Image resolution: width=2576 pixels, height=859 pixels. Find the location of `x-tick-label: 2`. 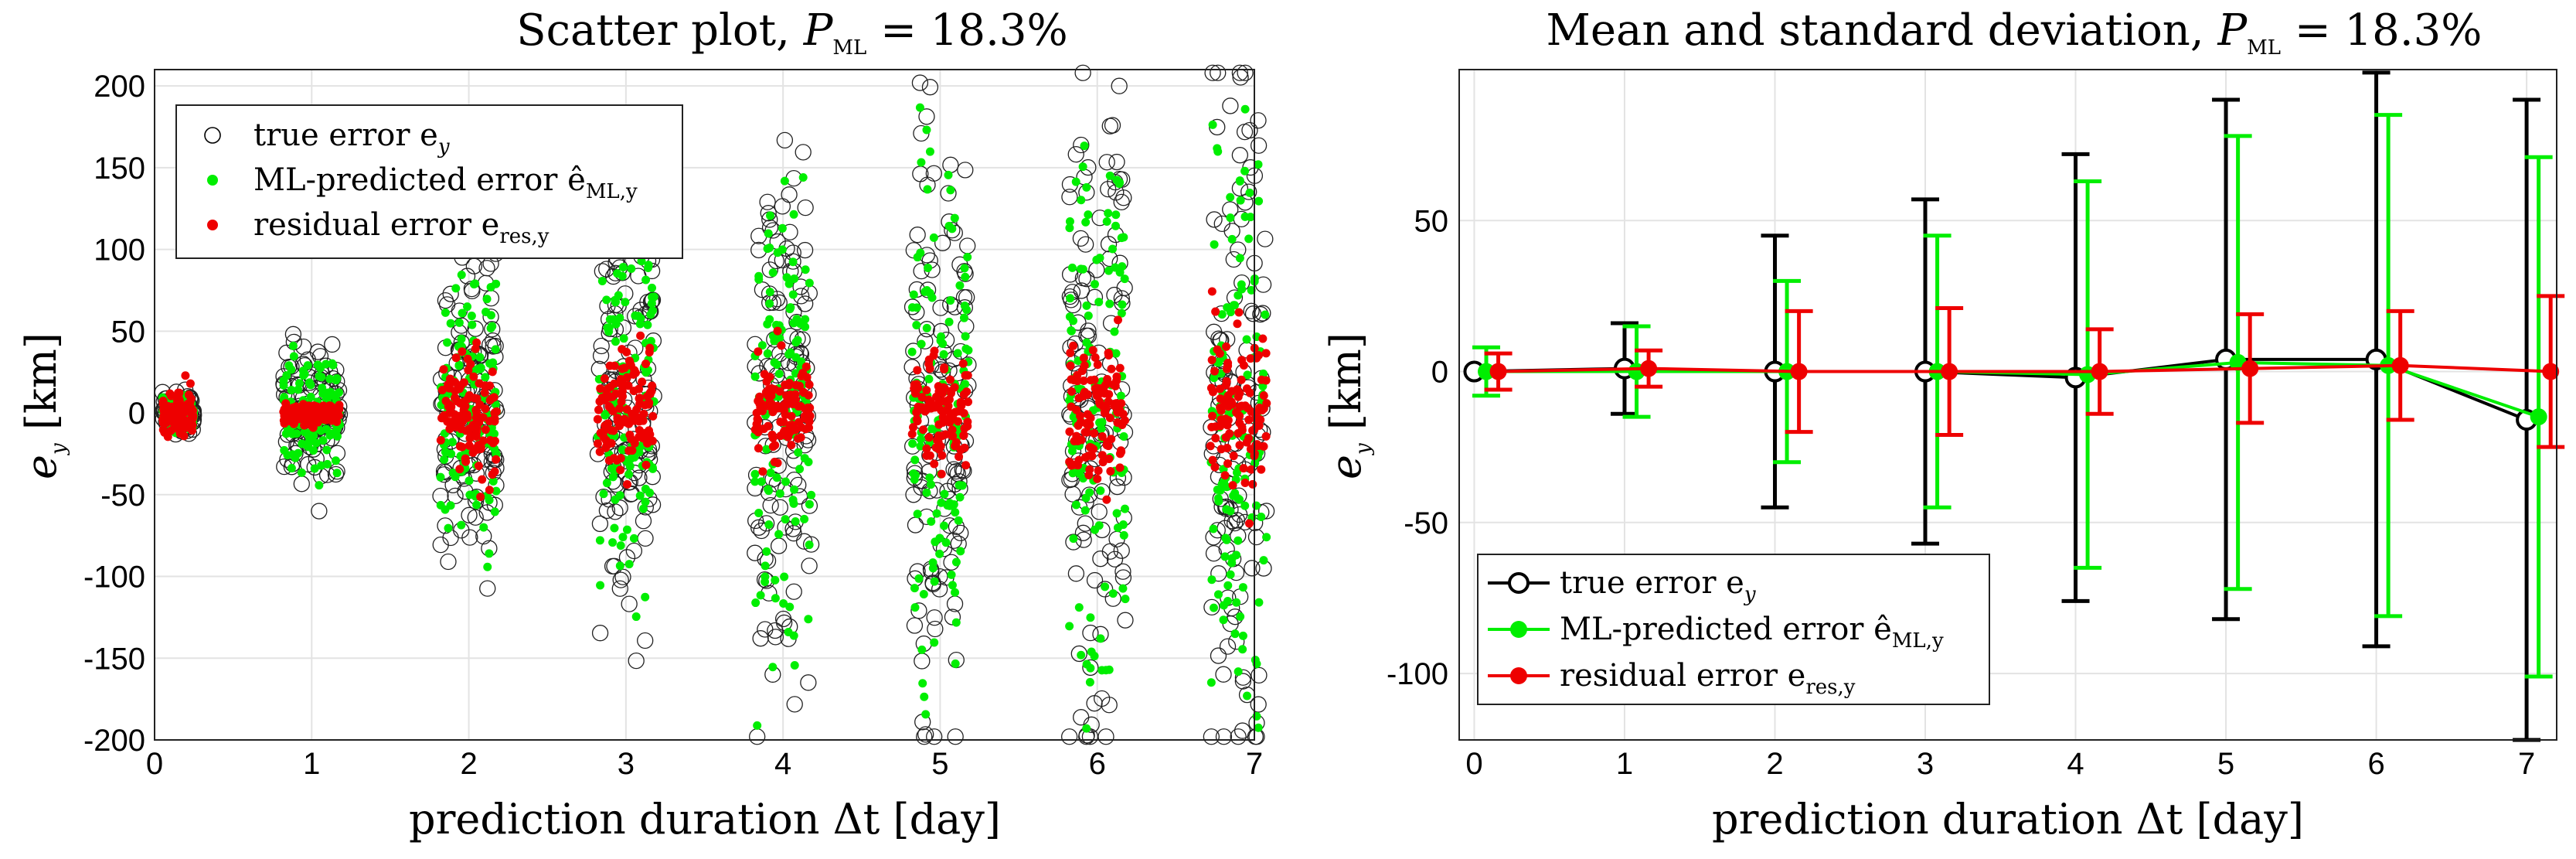

x-tick-label: 2 is located at coordinates (468, 764).